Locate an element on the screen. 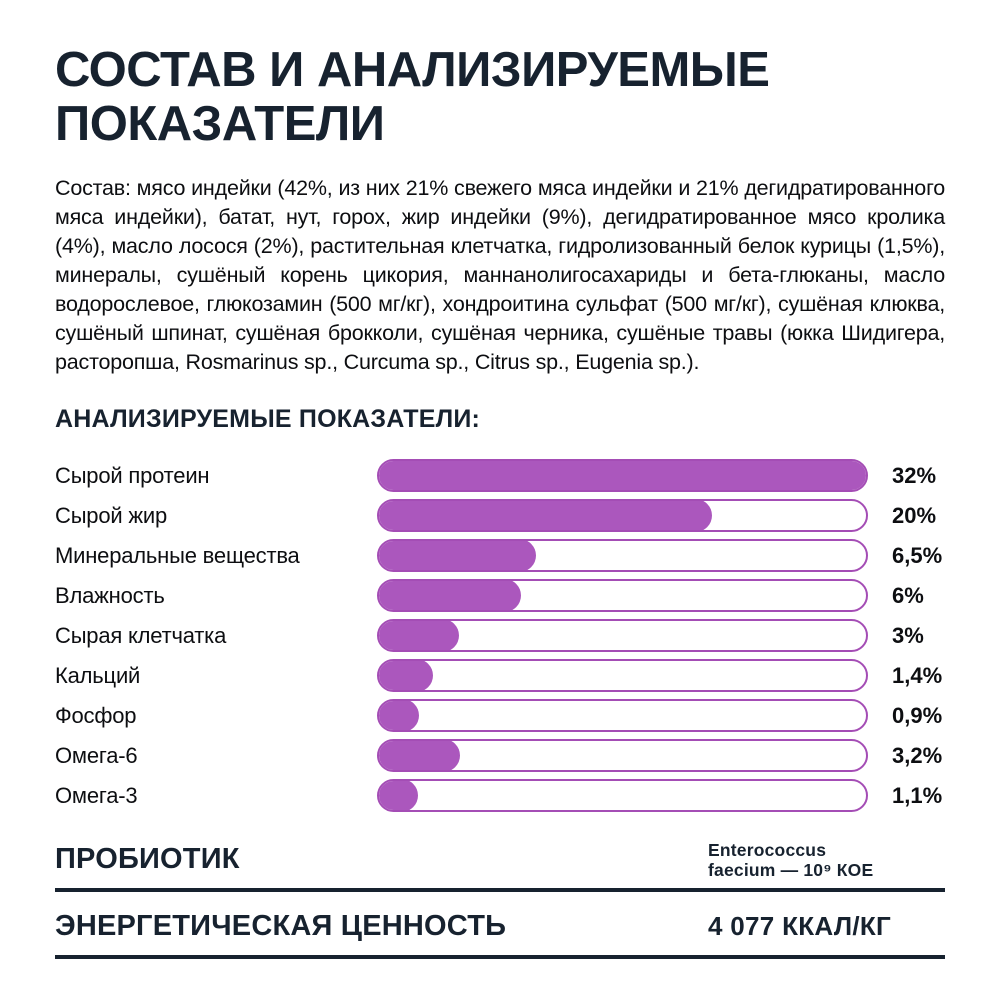 This screenshot has height=1000, width=1000. chart-row: Кальций 1,4% is located at coordinates (500, 676).